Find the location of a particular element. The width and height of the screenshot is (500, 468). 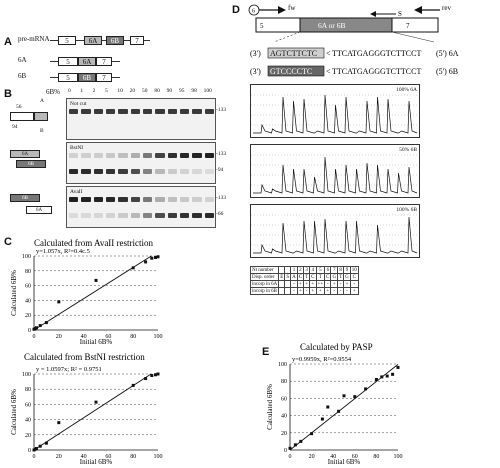

lane-label: 10 is located at coordinates (120, 91).